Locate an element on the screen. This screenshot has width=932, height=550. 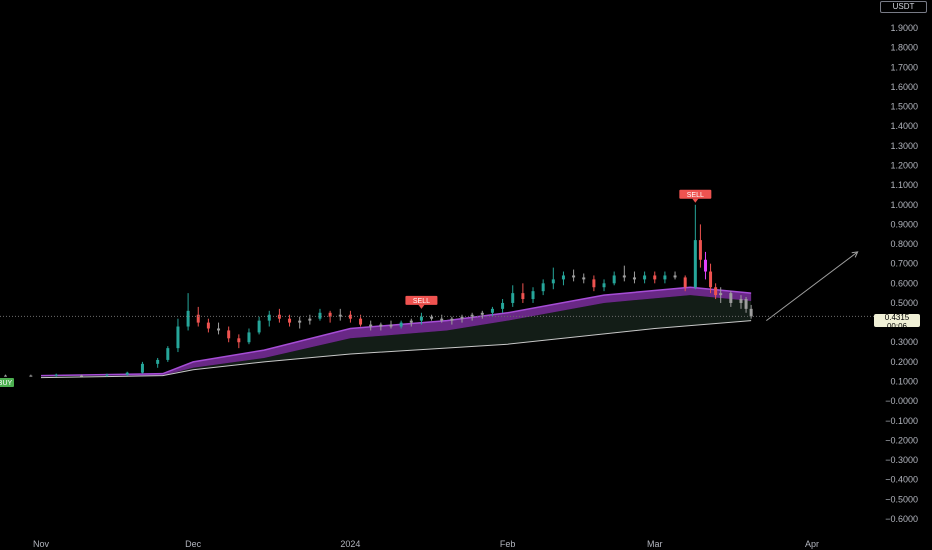
y-tick-label: 1.1000 is located at coordinates (904, 185).